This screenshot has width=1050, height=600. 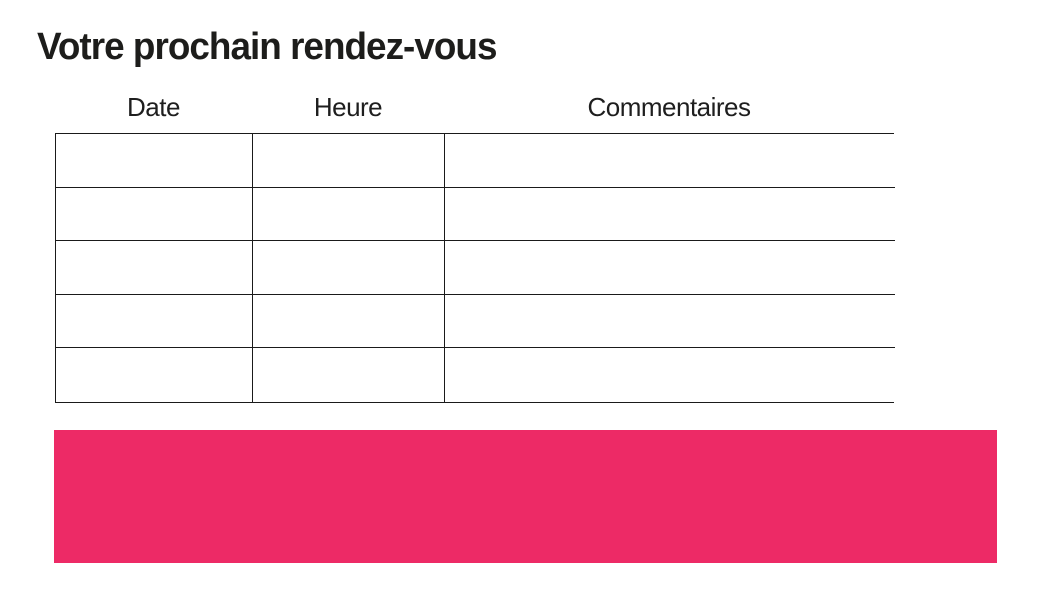 What do you see at coordinates (267, 47) in the screenshot?
I see `page-title: Votre prochain rendez-vous` at bounding box center [267, 47].